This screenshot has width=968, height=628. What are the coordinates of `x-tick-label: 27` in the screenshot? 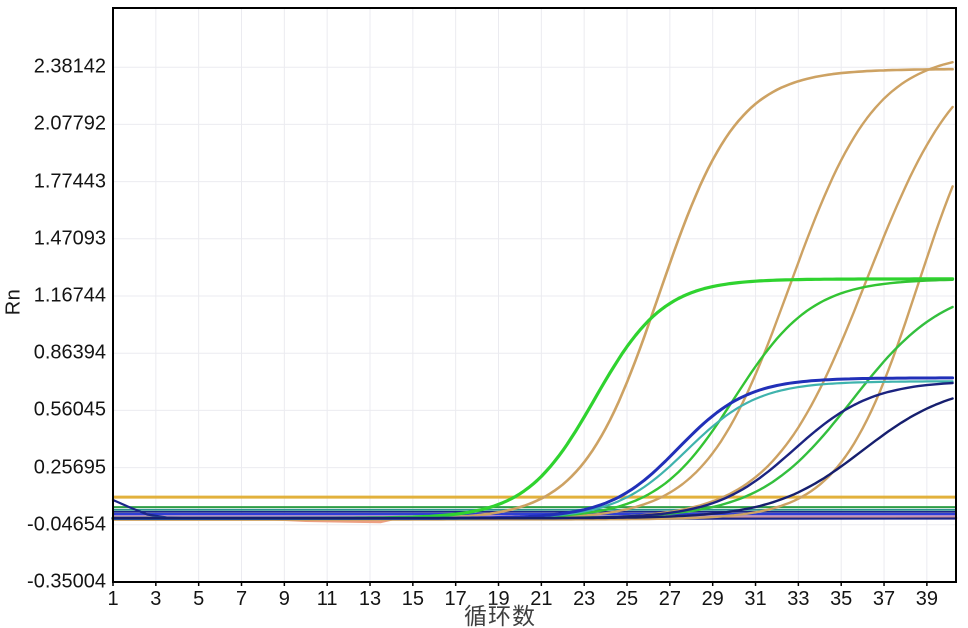 It's located at (669, 599).